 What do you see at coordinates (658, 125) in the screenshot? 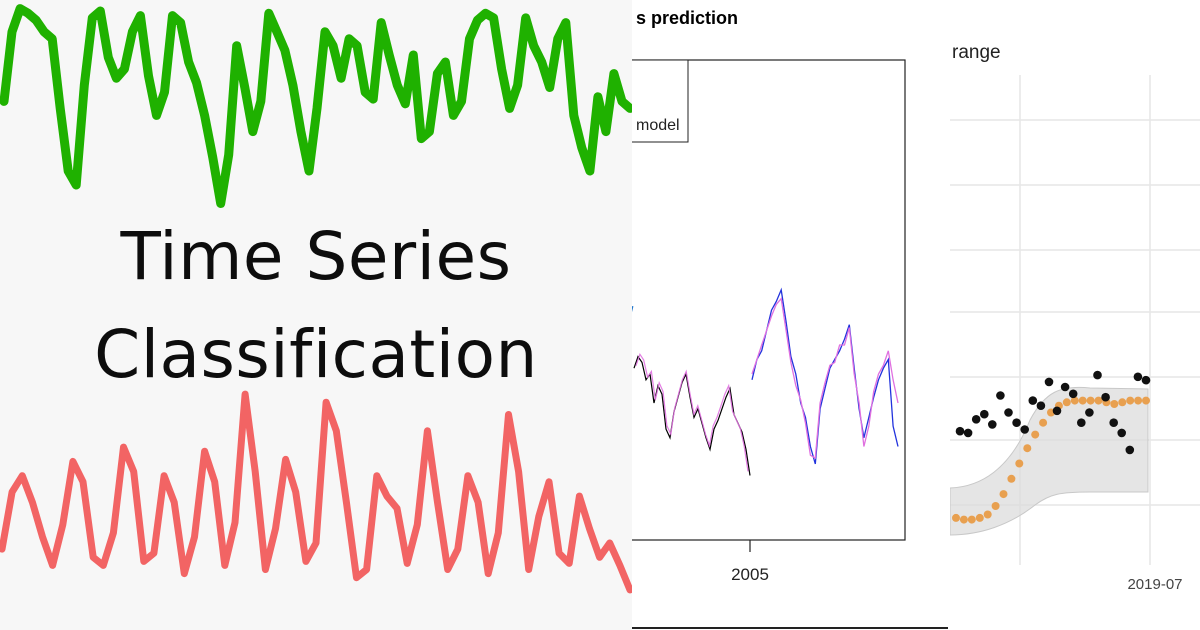
I see `legend-entry: model` at bounding box center [658, 125].